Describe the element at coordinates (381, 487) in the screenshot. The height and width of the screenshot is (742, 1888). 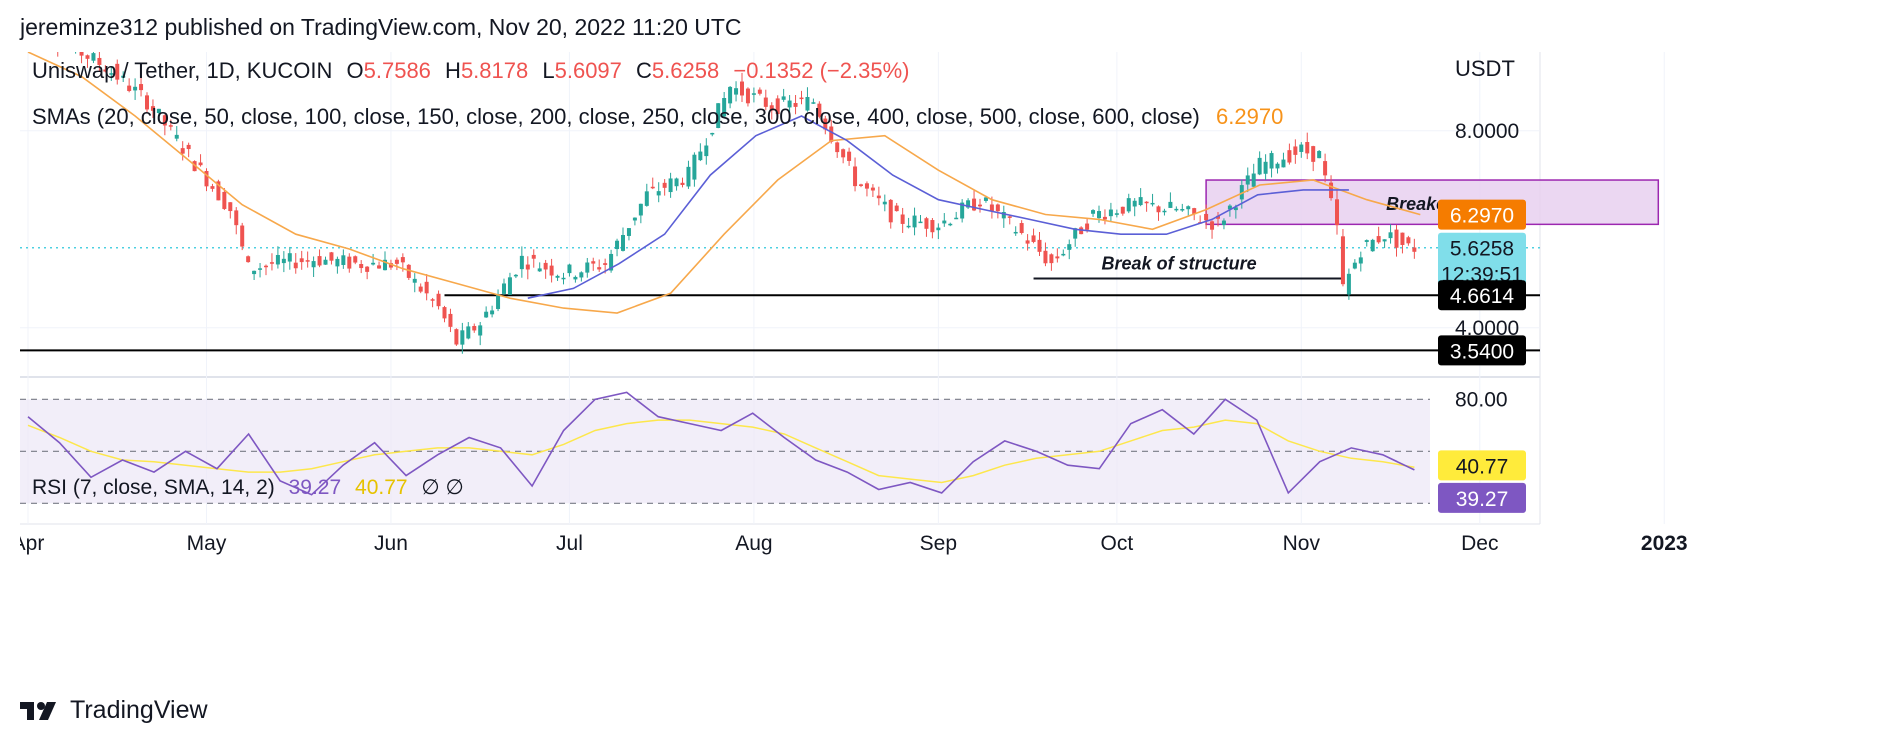
I see `rsi-sma-legend-value: 40.77` at that location.